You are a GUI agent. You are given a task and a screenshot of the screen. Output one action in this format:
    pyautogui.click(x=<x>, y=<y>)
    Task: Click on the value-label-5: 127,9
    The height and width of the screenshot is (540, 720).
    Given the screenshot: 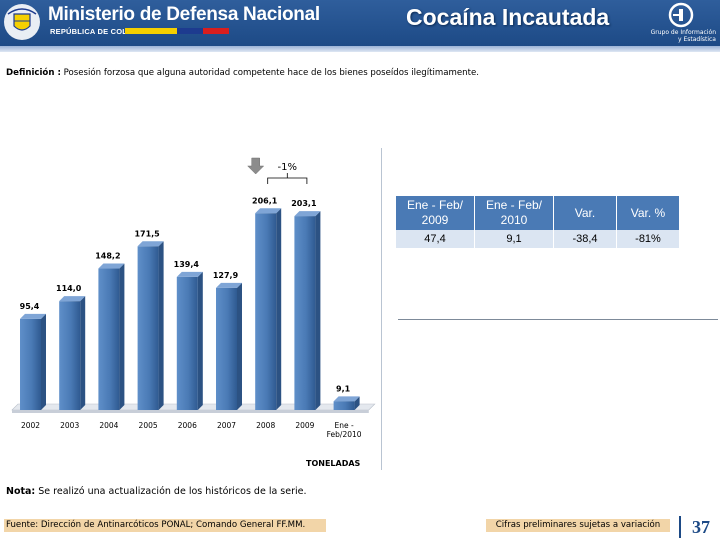 What is the action you would take?
    pyautogui.click(x=226, y=275)
    